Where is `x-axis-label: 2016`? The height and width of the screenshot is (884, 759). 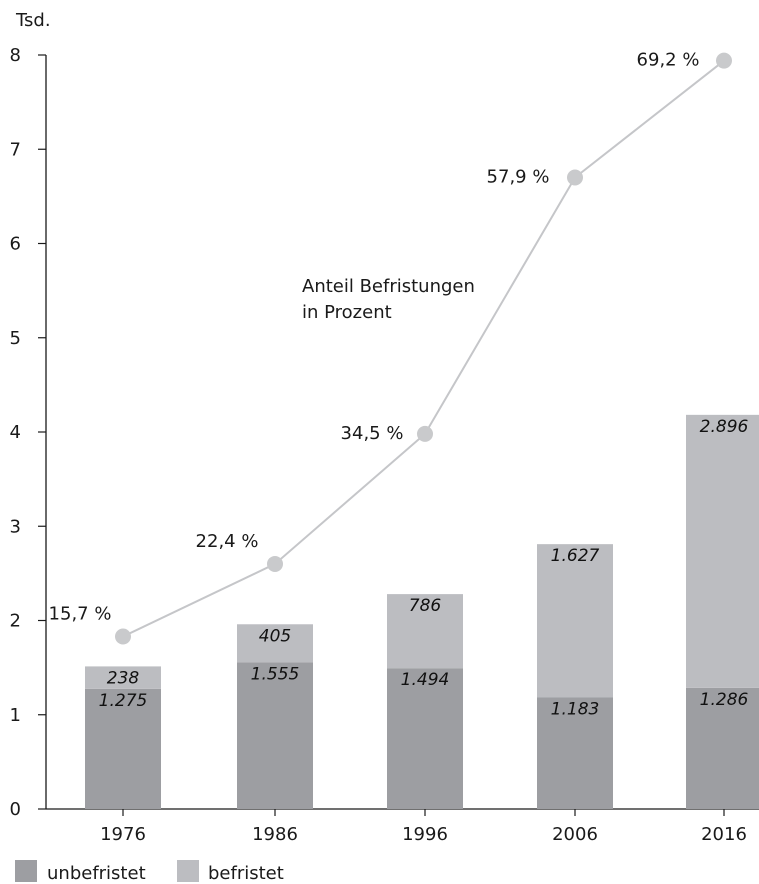 x-axis-label: 2016 is located at coordinates (724, 834).